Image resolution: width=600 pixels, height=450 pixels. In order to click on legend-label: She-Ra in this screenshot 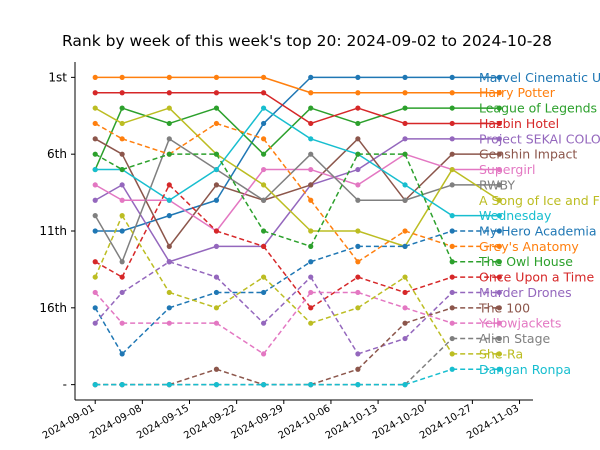, I will do `click(501, 353)`.